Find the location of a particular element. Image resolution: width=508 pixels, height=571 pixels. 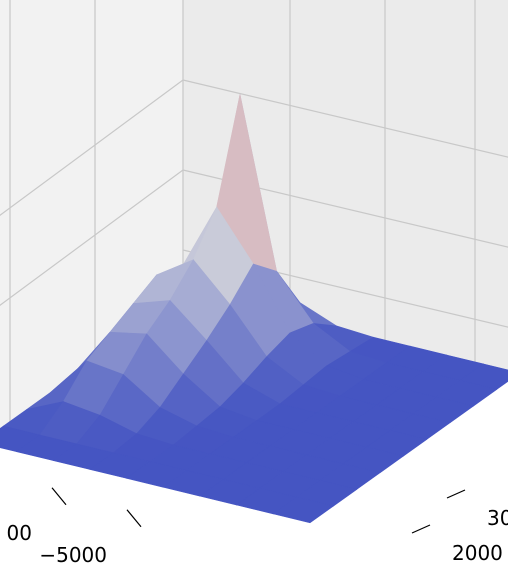

surface-patch is located at coordinates (303, 510).